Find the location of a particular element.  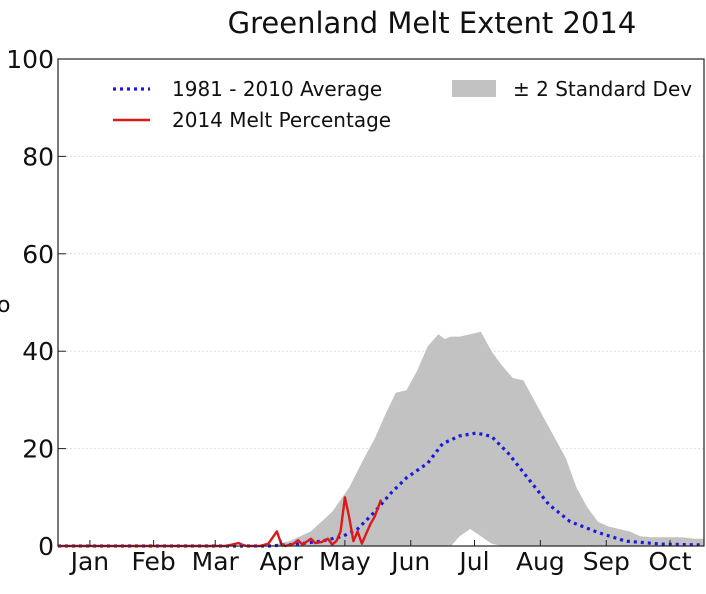

legend-label-2014: 2014 Melt Percentage is located at coordinates (281, 120).